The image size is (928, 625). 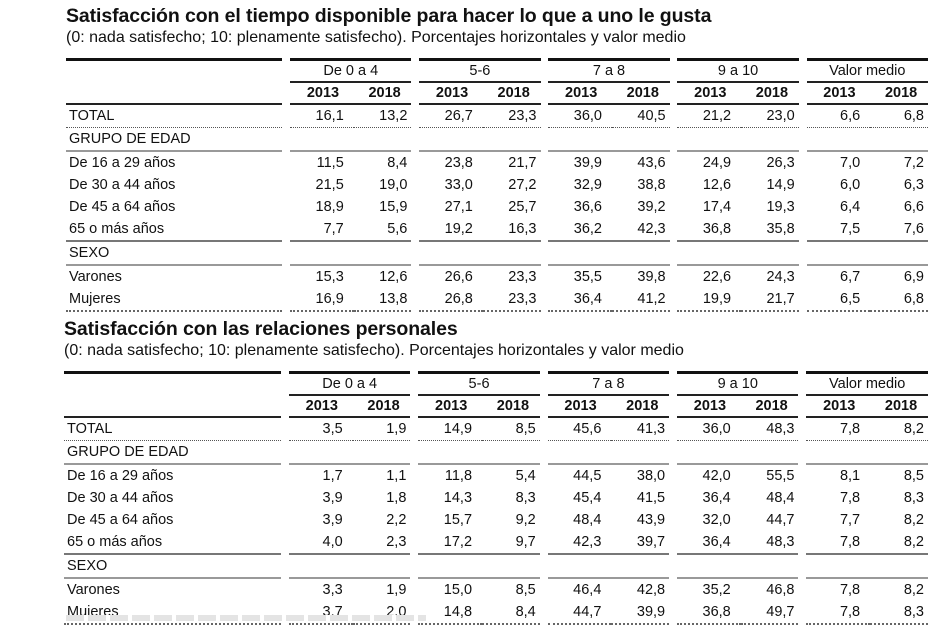 What do you see at coordinates (329, 277) in the screenshot?
I see `cell-value: 15,3` at bounding box center [329, 277].